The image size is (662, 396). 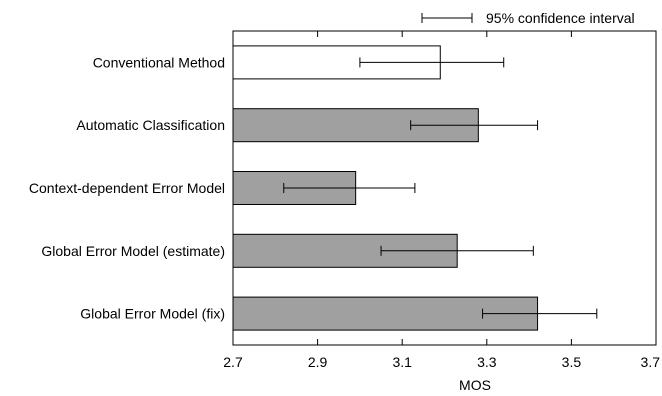 What do you see at coordinates (159, 62) in the screenshot?
I see `category-label-0: Conventional Method` at bounding box center [159, 62].